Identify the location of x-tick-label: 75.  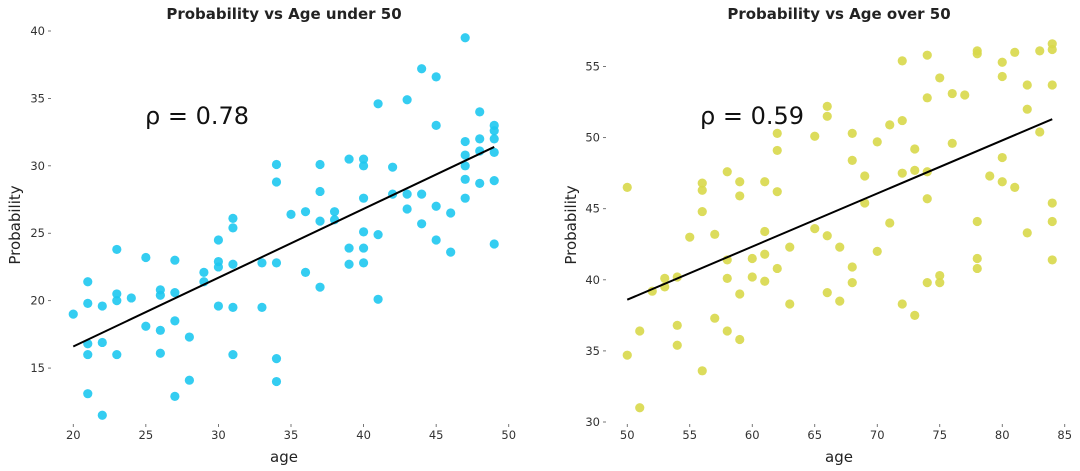
(939, 435).